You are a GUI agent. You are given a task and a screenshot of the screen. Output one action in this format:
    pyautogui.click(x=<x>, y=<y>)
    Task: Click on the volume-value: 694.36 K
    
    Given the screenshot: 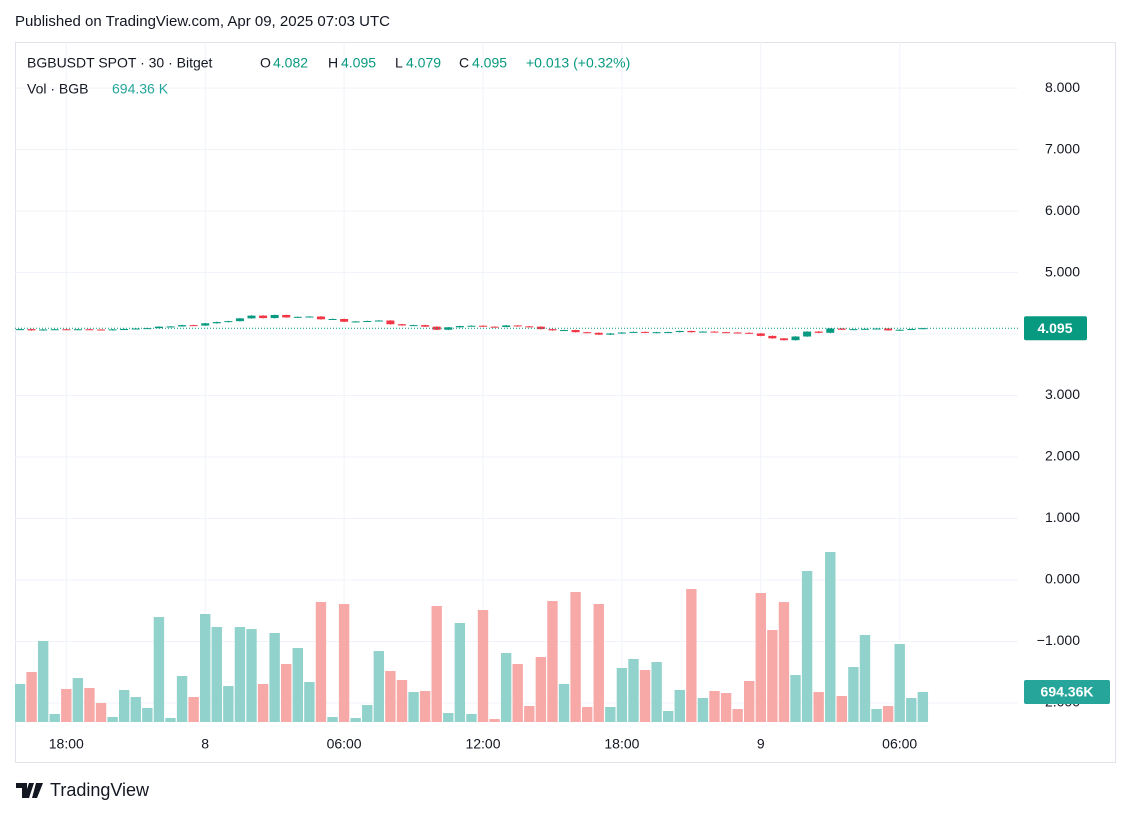 What is the action you would take?
    pyautogui.click(x=140, y=89)
    